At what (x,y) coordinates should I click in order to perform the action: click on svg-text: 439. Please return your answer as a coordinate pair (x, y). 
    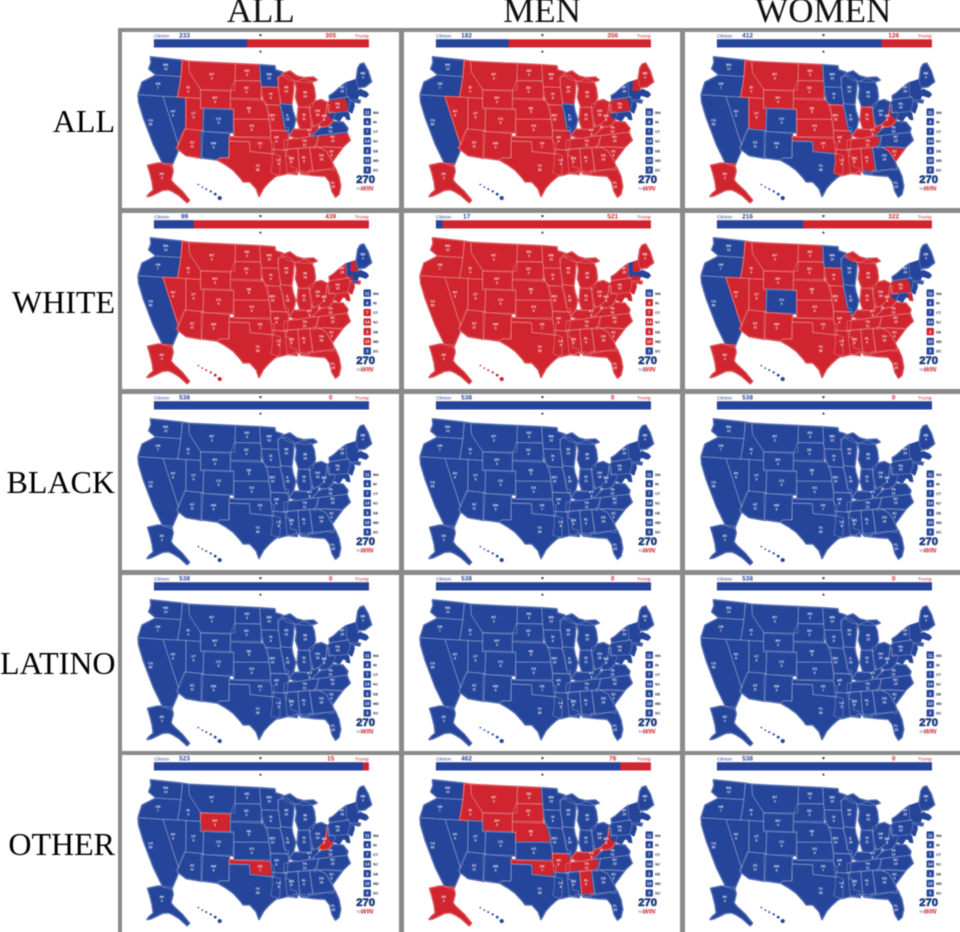
    Looking at the image, I should click on (331, 217).